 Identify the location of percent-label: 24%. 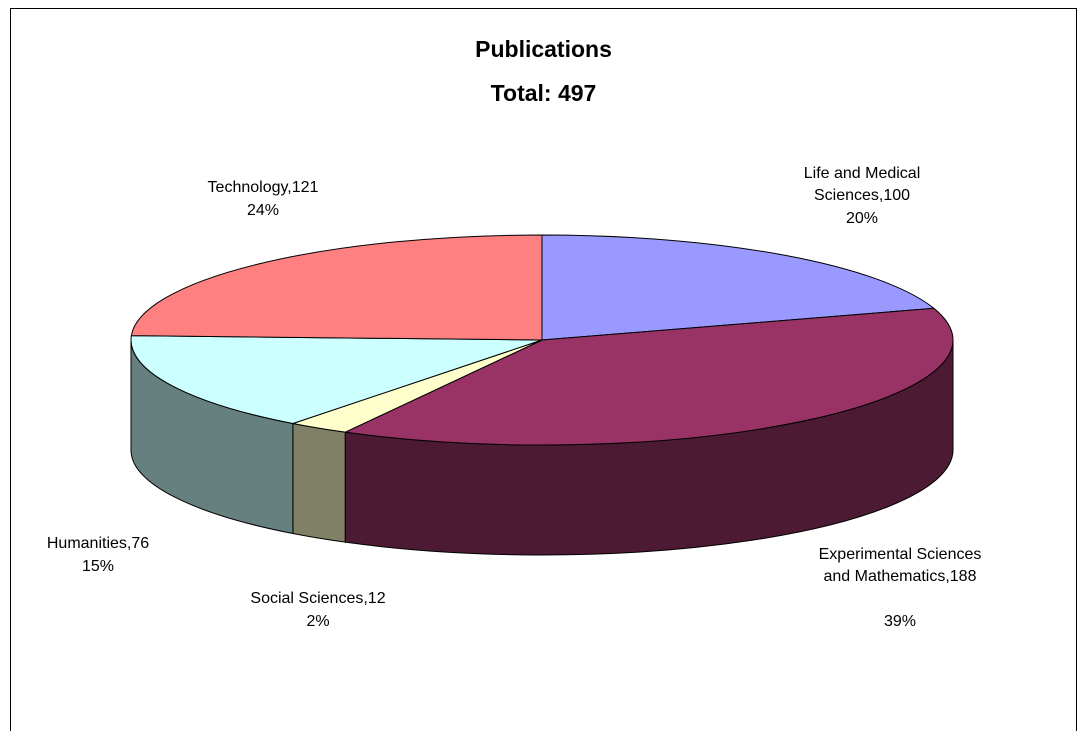
(263, 210).